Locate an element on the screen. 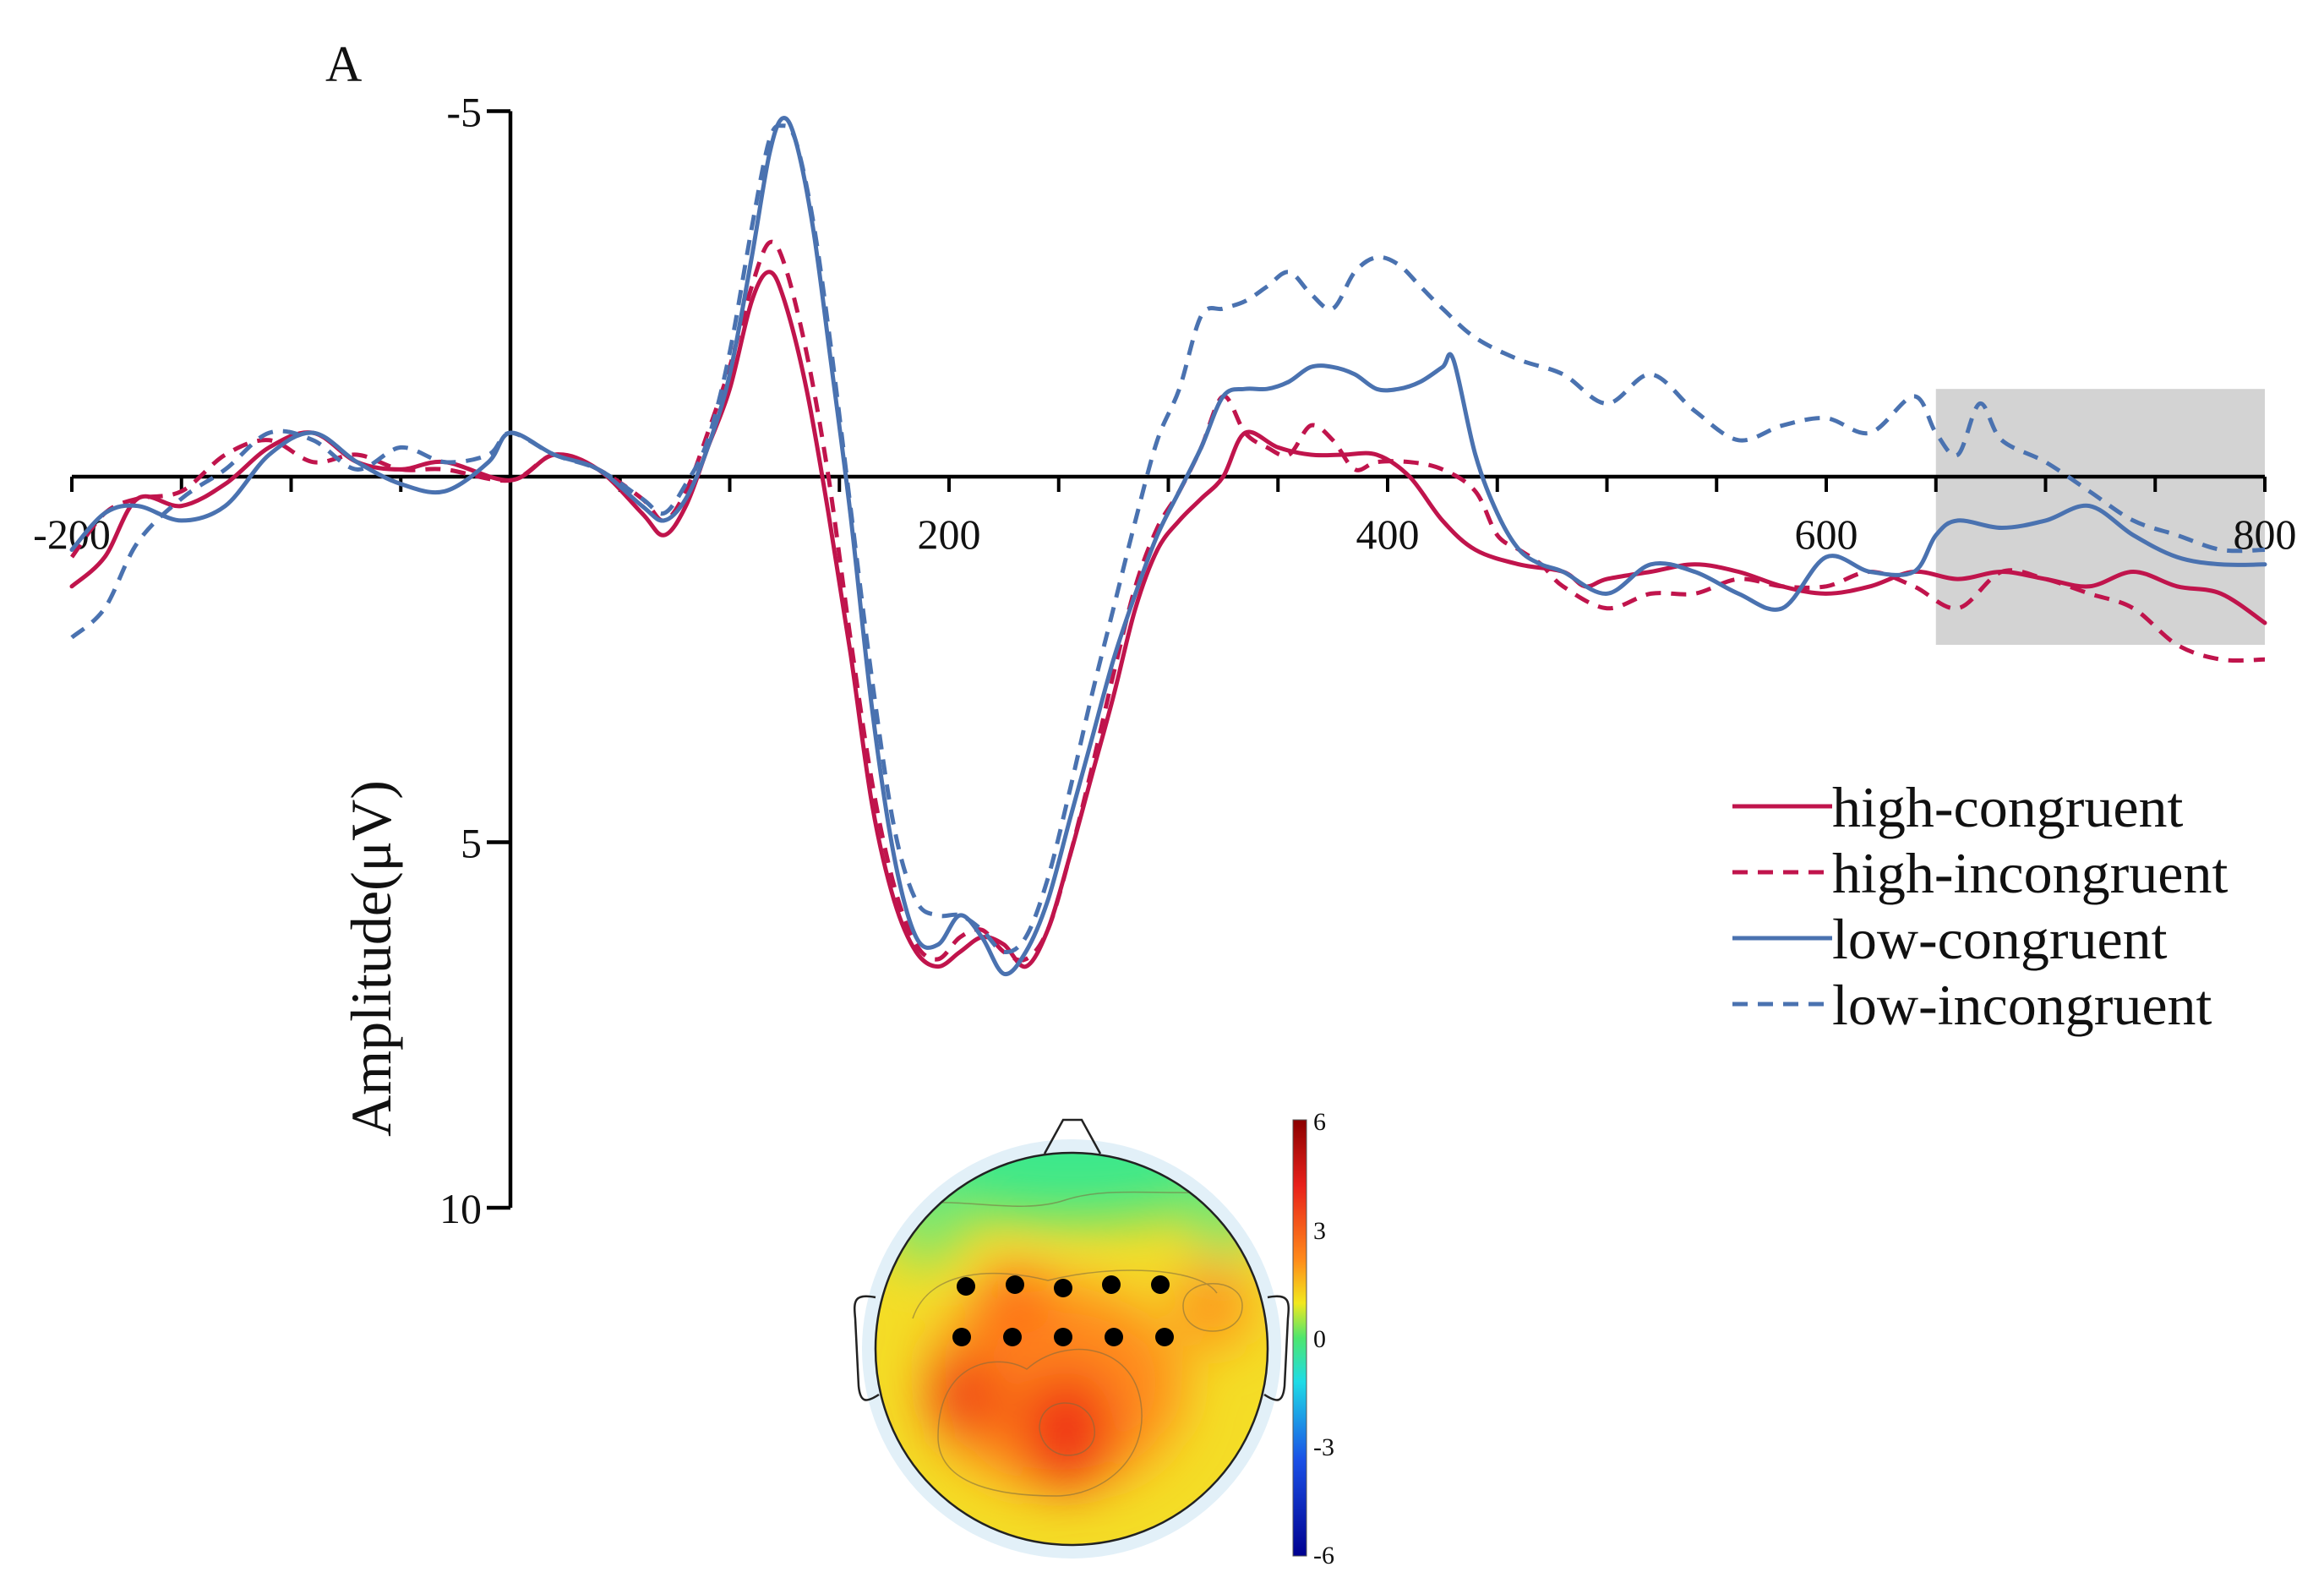 The width and height of the screenshot is (2324, 1594). colorbar-tick-label: 3 is located at coordinates (1319, 1231).